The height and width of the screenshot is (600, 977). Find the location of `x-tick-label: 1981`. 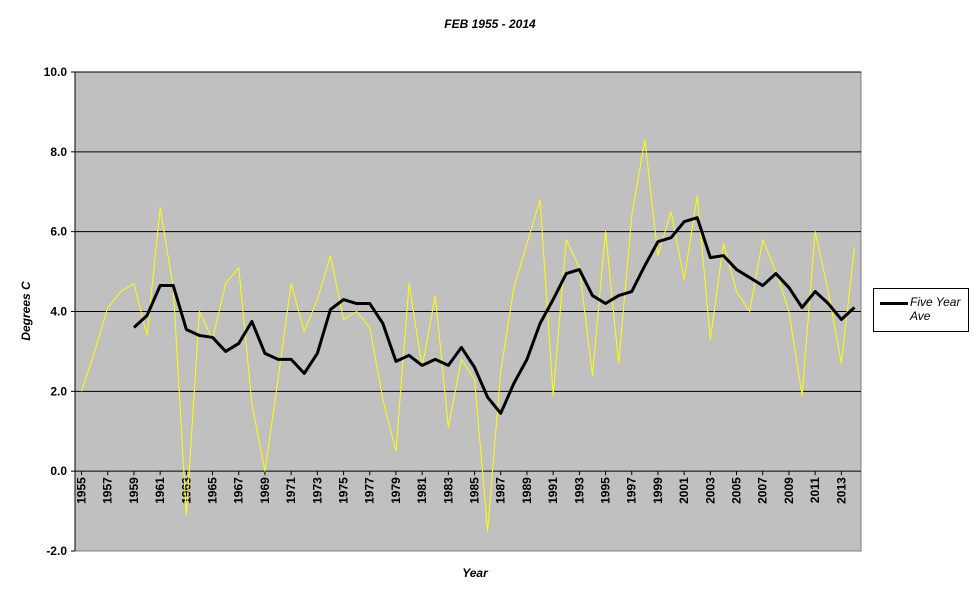

x-tick-label: 1981 is located at coordinates (422, 490).